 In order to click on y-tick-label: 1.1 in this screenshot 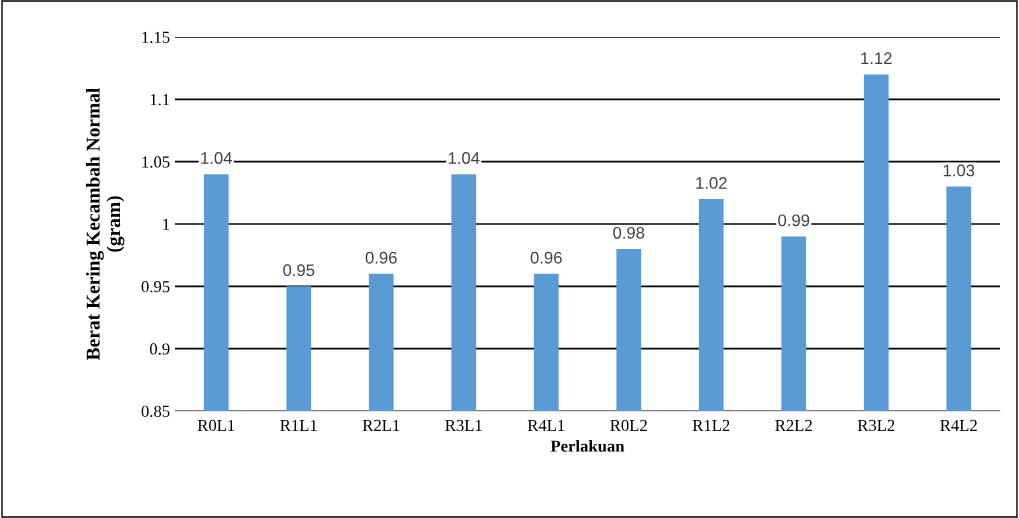, I will do `click(160, 100)`.